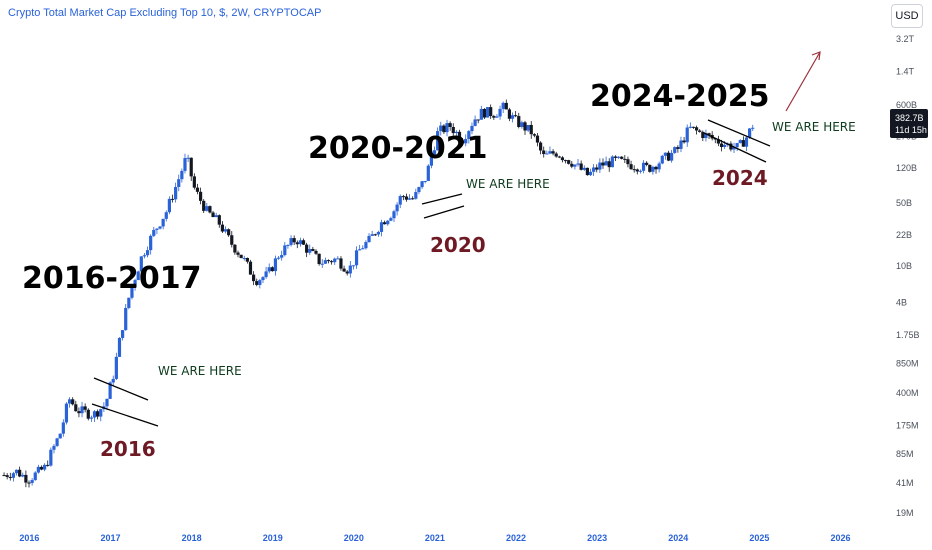  I want to click on currency-selector: USD, so click(907, 16).